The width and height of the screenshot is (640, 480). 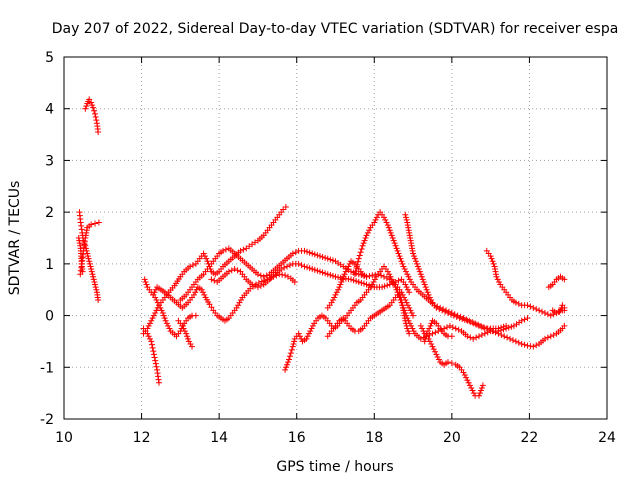 I want to click on y-tick-label: 0, so click(x=49, y=317).